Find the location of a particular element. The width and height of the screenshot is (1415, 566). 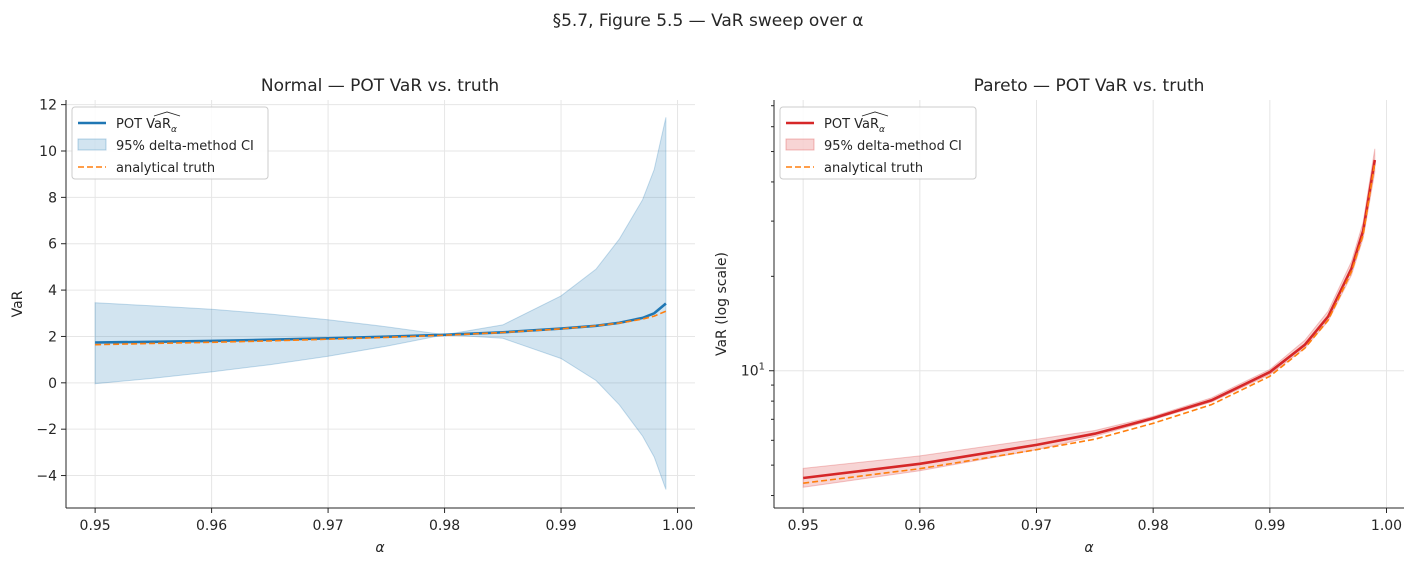

pareto-legend-swatch-band is located at coordinates (800, 144).